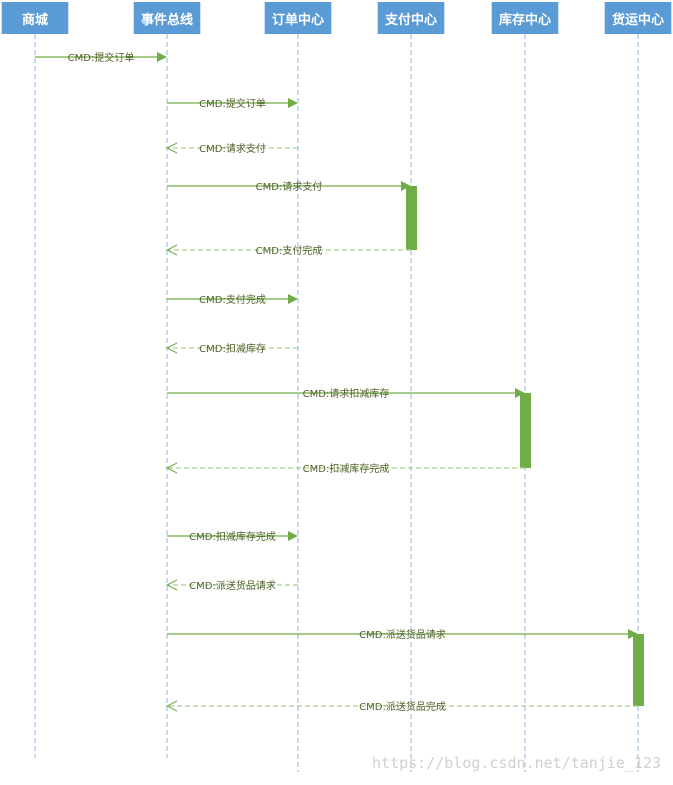  I want to click on participant-header: 事件总线, so click(167, 18).